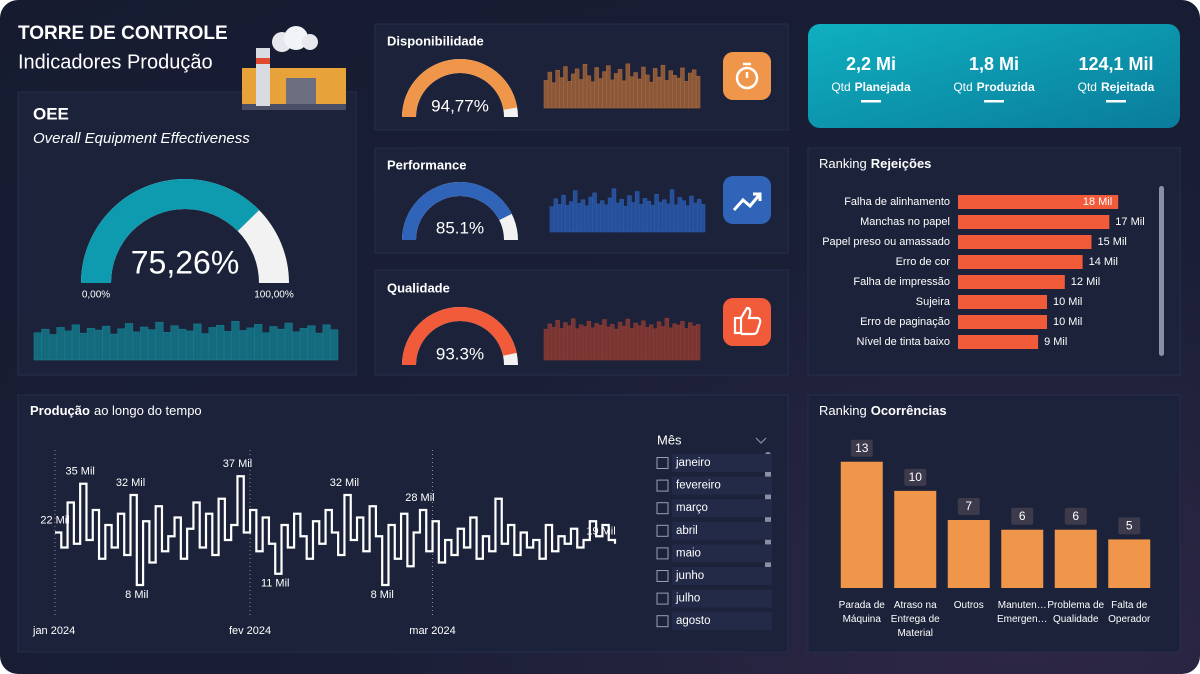  I want to click on data-label: 7, so click(968, 506).